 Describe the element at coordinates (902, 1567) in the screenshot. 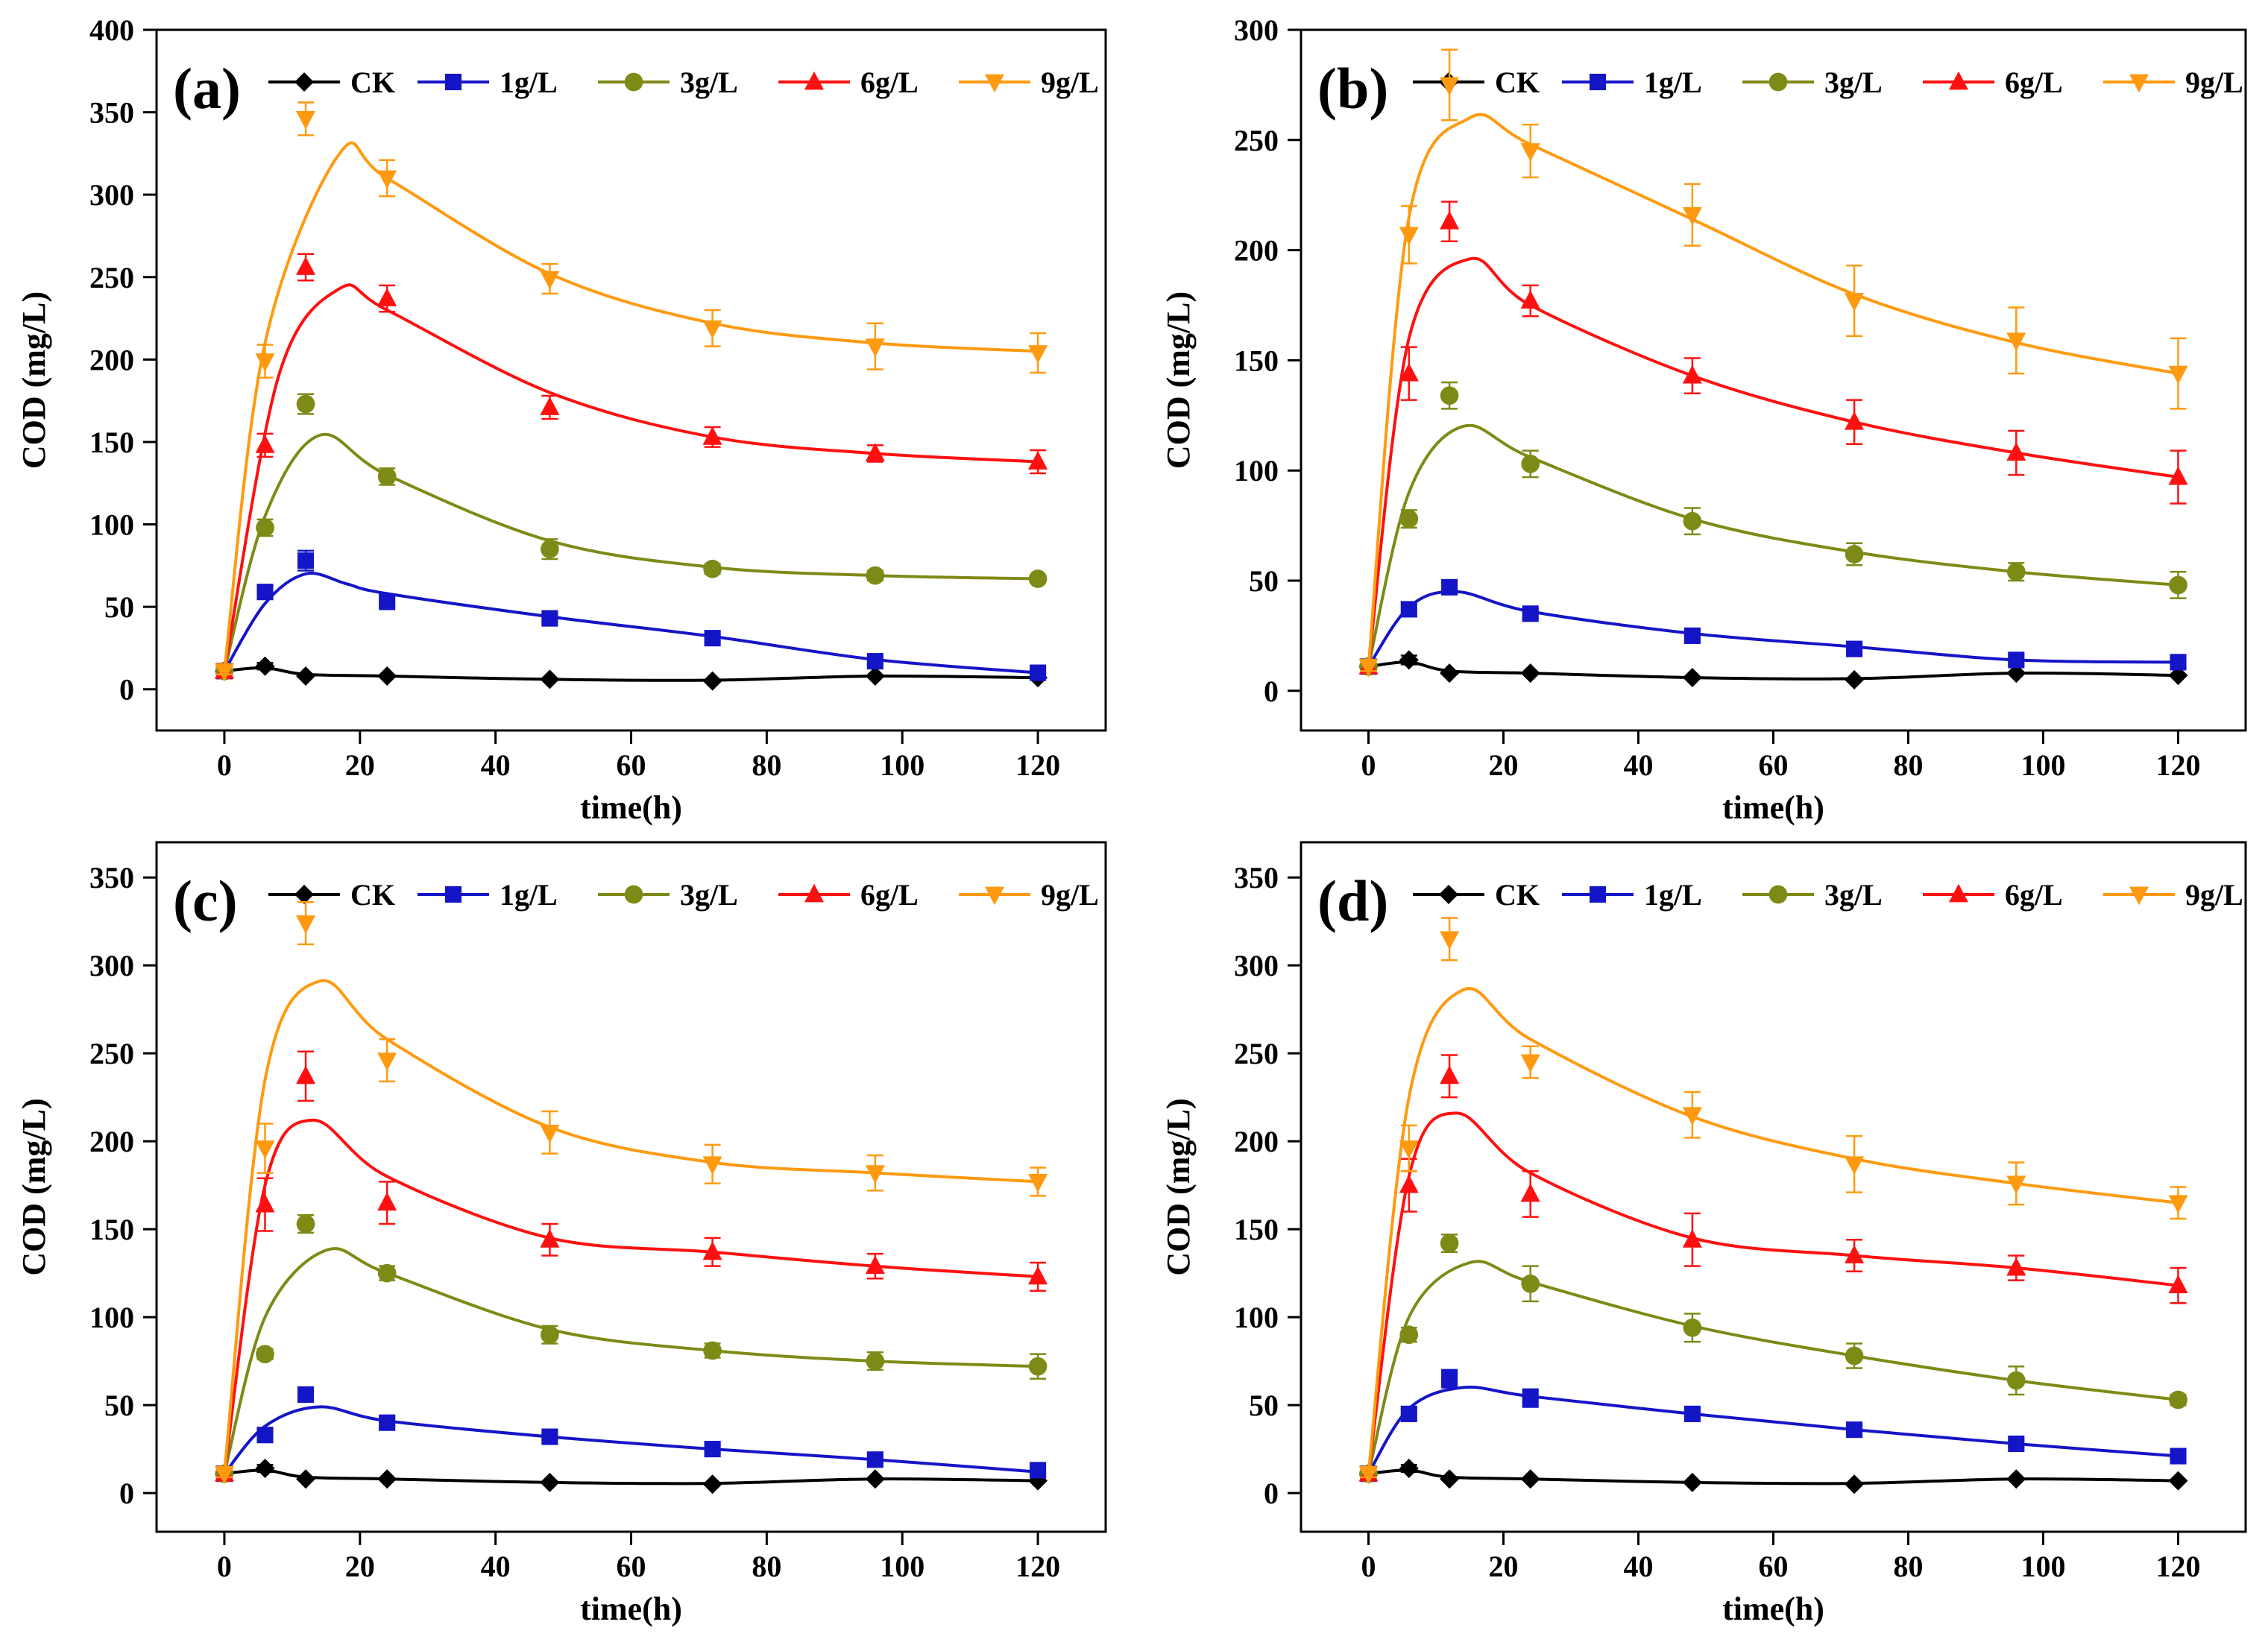

I see `x-tick-label: 100` at that location.